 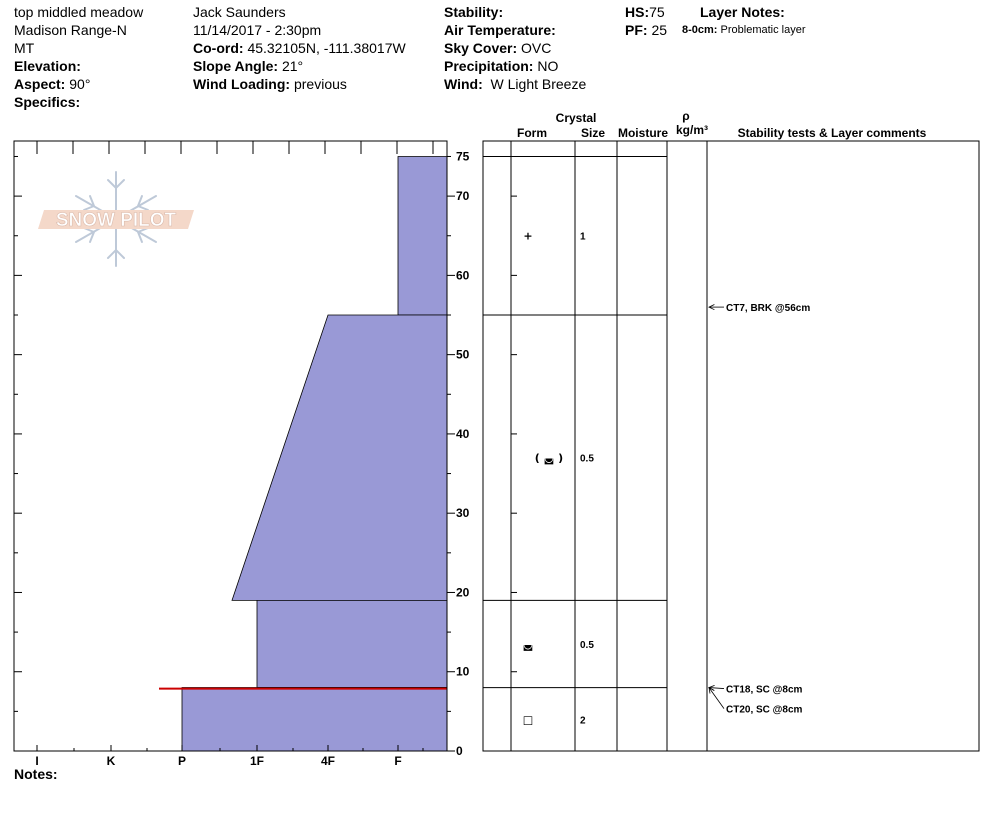 I want to click on depth-tick-label: 10, so click(x=463, y=672).